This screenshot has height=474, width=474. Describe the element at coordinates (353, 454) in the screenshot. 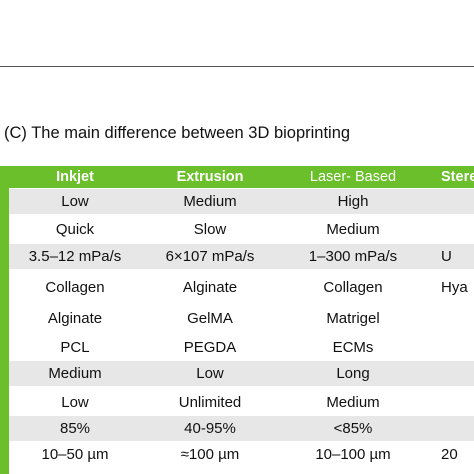

I see `table-cell: 10–100 µm` at that location.